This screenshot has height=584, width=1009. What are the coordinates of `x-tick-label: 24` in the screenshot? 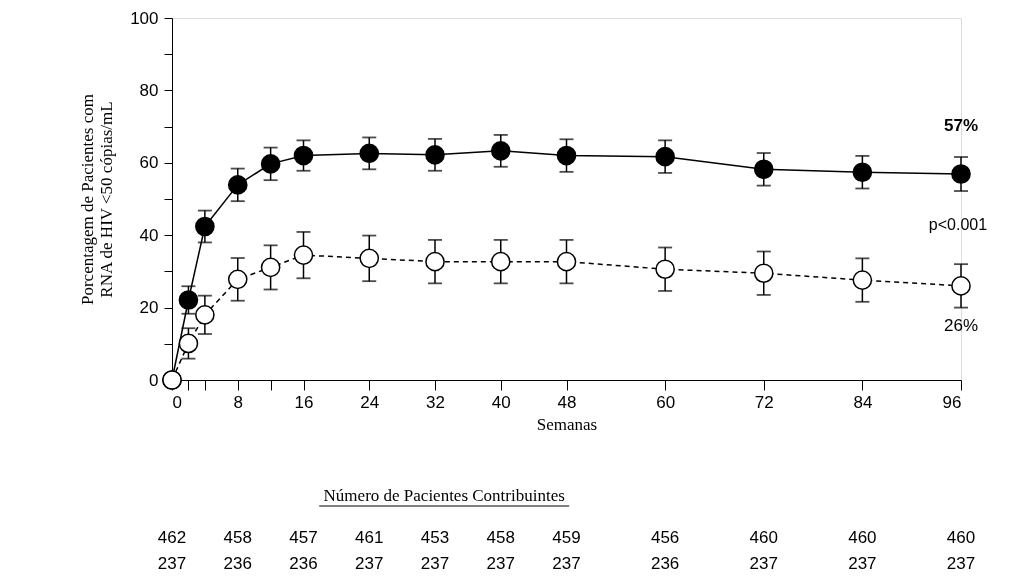 It's located at (370, 402).